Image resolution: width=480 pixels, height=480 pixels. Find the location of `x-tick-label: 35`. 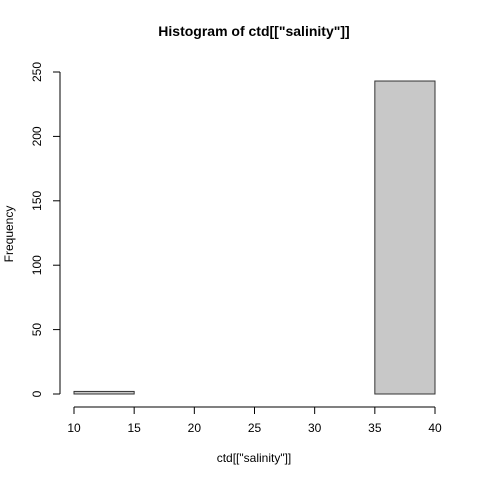

x-tick-label: 35 is located at coordinates (375, 428).